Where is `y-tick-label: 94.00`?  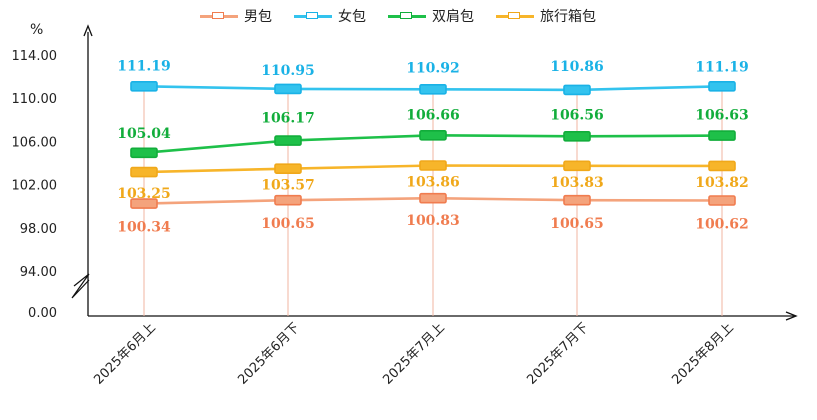
y-tick-label: 94.00 is located at coordinates (38, 272).